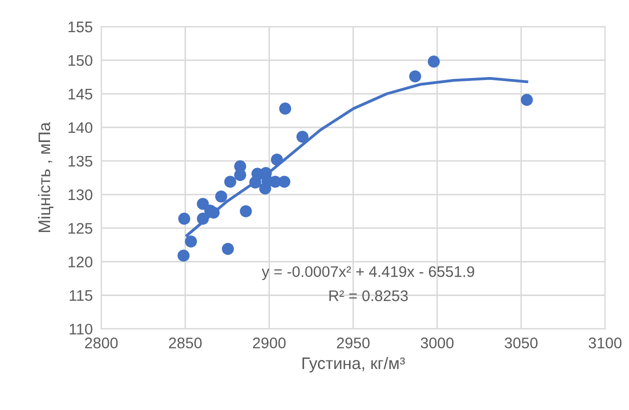 The height and width of the screenshot is (410, 629). What do you see at coordinates (521, 343) in the screenshot?
I see `x-tick-label: 3050` at bounding box center [521, 343].